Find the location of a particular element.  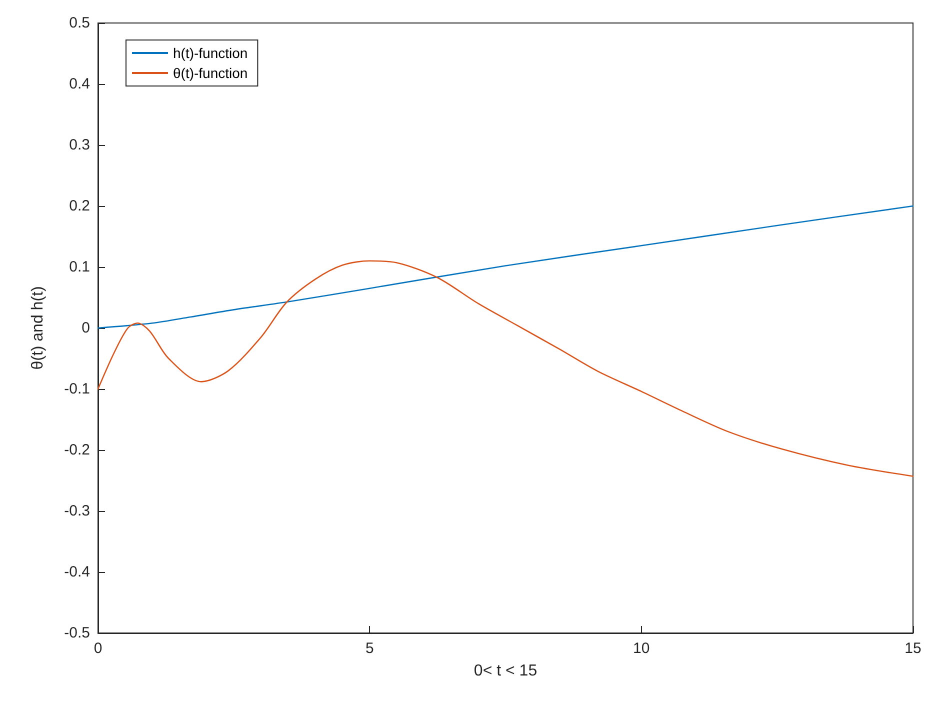

y-tick-label: -0.2 is located at coordinates (77, 450).